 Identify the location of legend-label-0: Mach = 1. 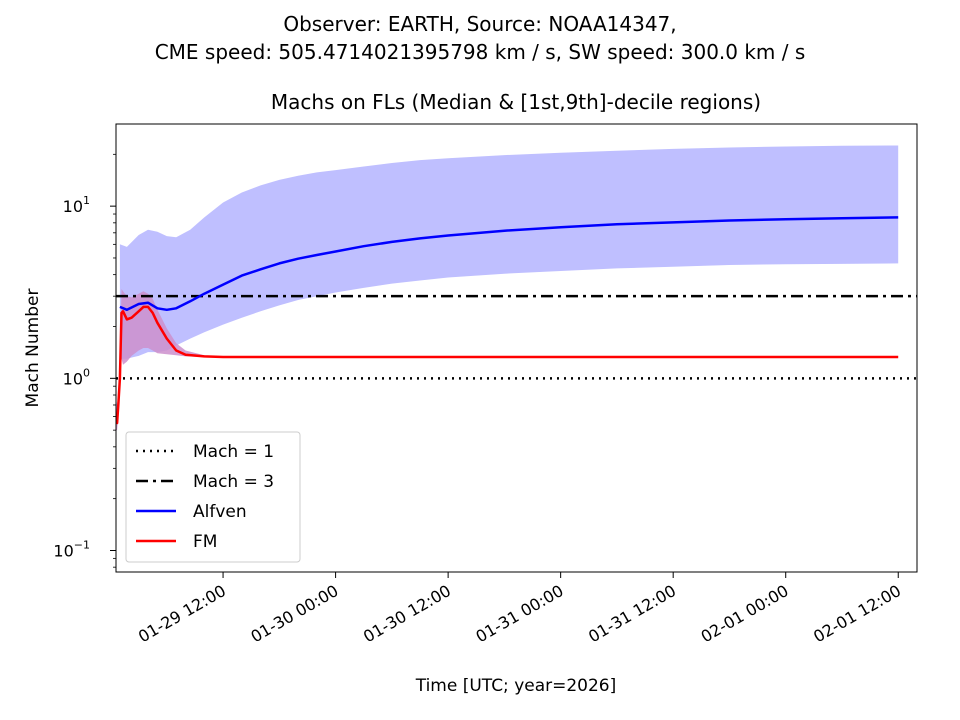
(233, 452).